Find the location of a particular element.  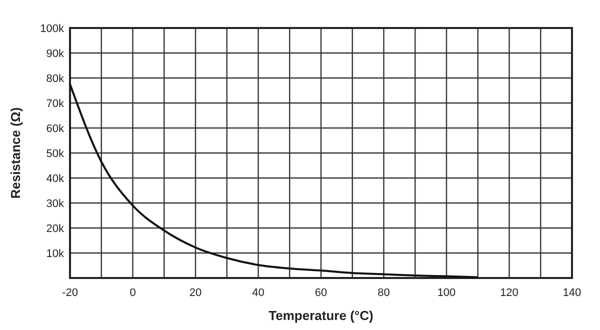

x-tick-label: 100 is located at coordinates (446, 293).